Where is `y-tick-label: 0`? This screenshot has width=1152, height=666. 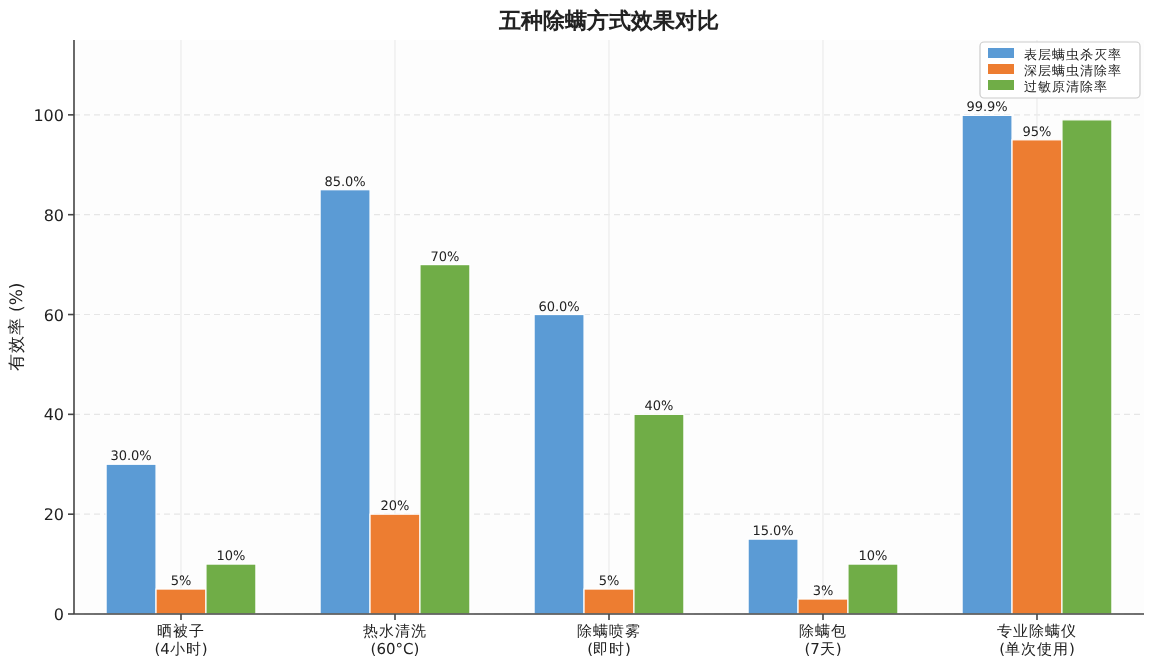 y-tick-label: 0 is located at coordinates (58, 615).